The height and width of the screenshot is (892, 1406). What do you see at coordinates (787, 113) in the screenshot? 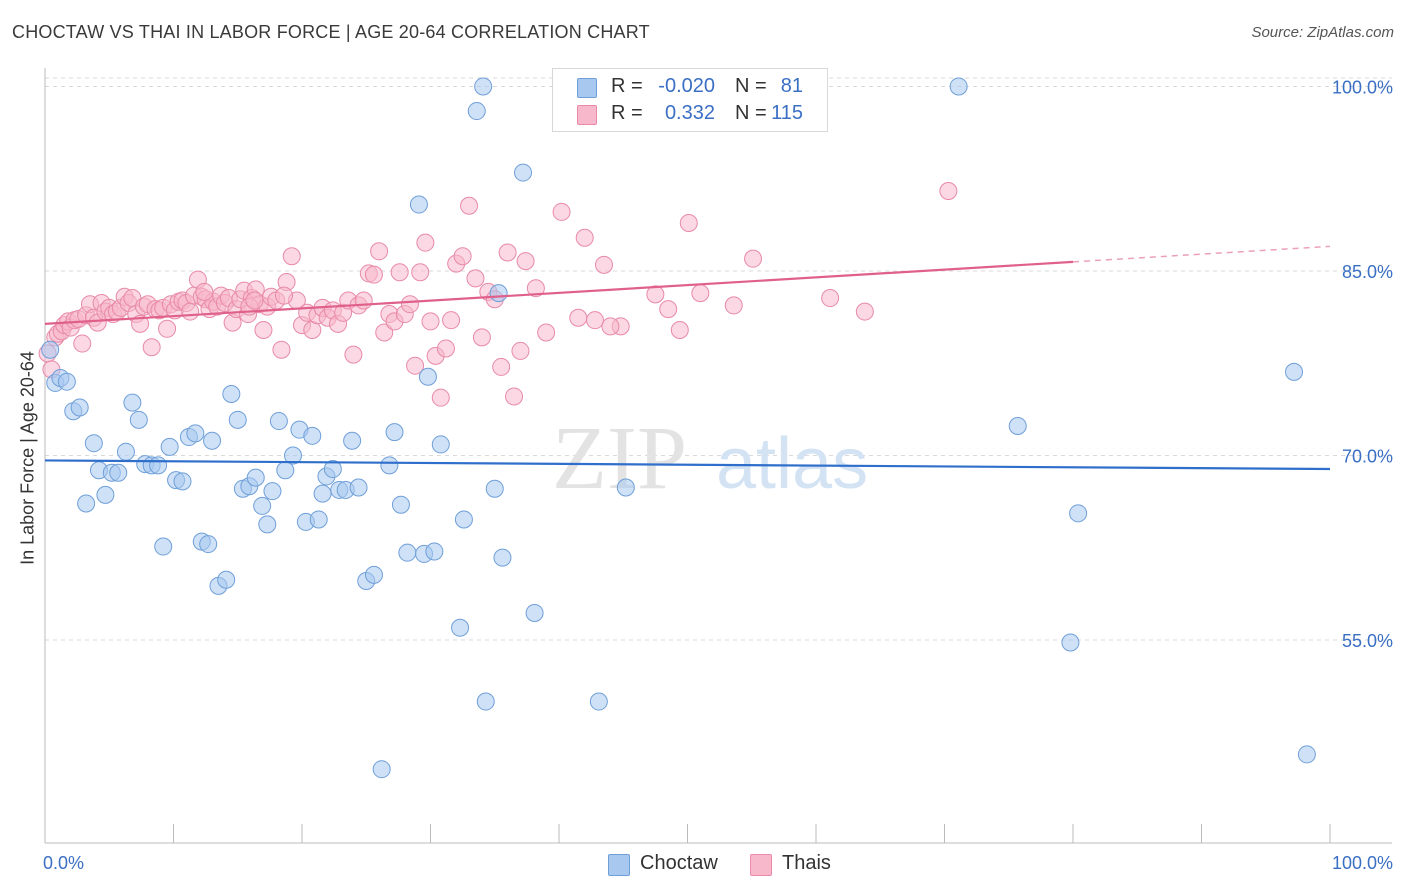
I see `legend-n-value-thais: 115` at bounding box center [787, 113].